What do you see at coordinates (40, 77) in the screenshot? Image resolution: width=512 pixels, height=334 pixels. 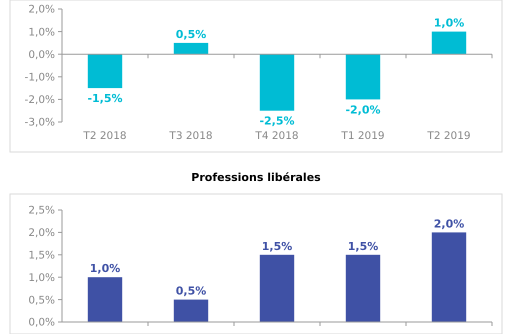 I see `y-tick-label: -1,0%` at bounding box center [40, 77].